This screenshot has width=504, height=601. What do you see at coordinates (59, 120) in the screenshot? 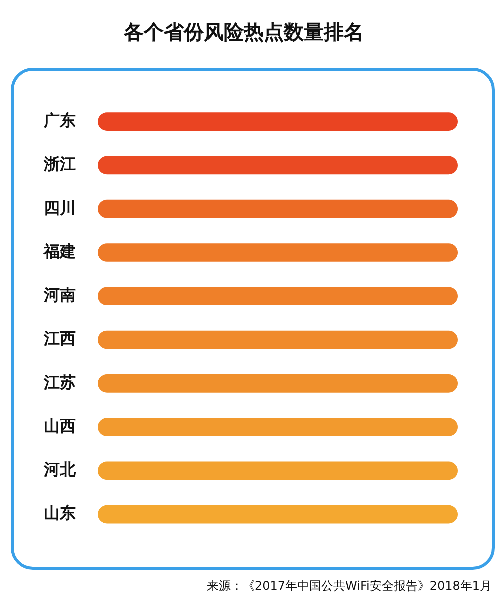
I see `y-tick-label: 广东` at bounding box center [59, 120].